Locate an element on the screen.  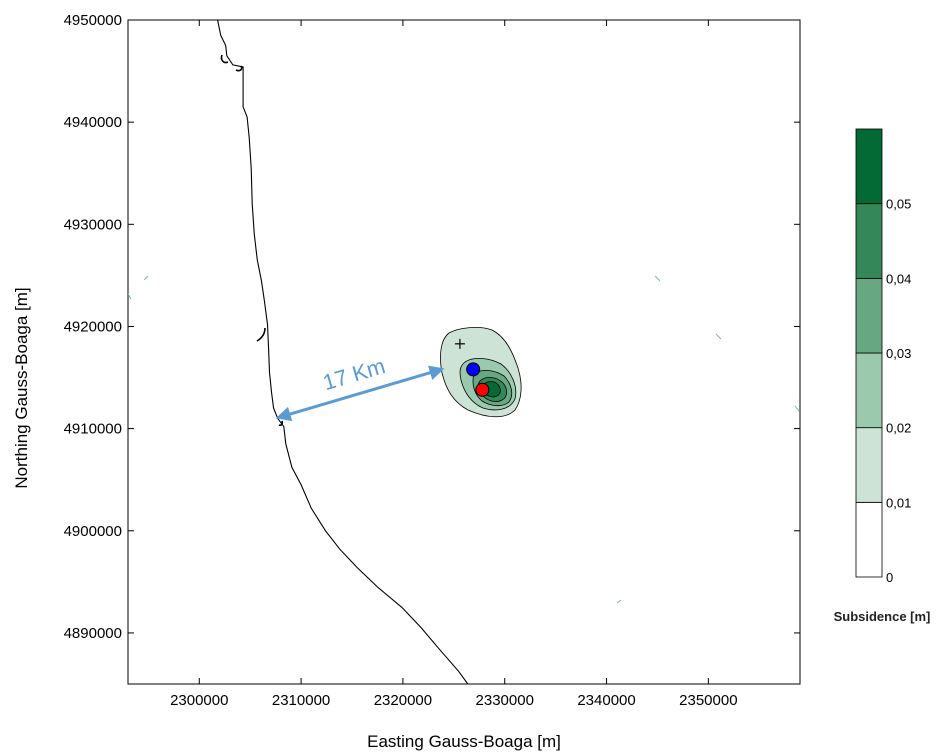
y-tick-label: 4940000 is located at coordinates (93, 122).